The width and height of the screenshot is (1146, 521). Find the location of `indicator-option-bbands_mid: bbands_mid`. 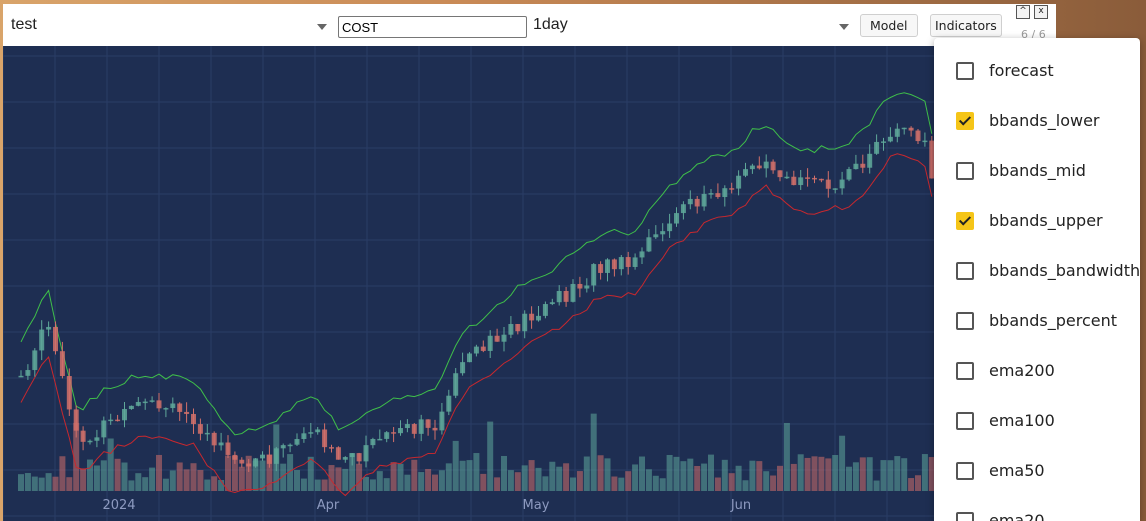

indicator-option-bbands_mid: bbands_mid is located at coordinates (1037, 171).